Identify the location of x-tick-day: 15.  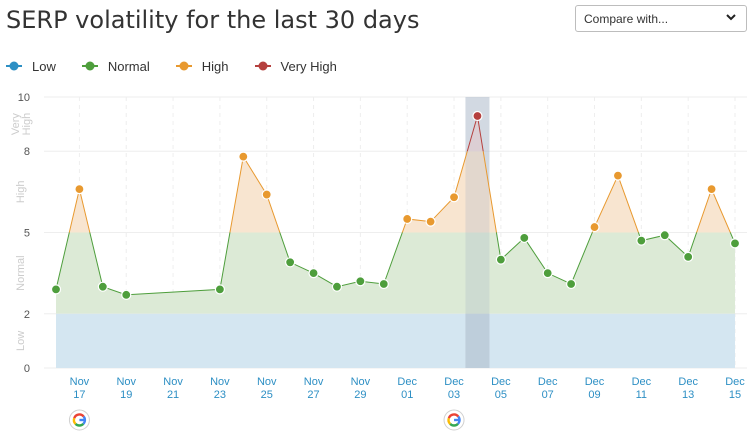
(735, 395).